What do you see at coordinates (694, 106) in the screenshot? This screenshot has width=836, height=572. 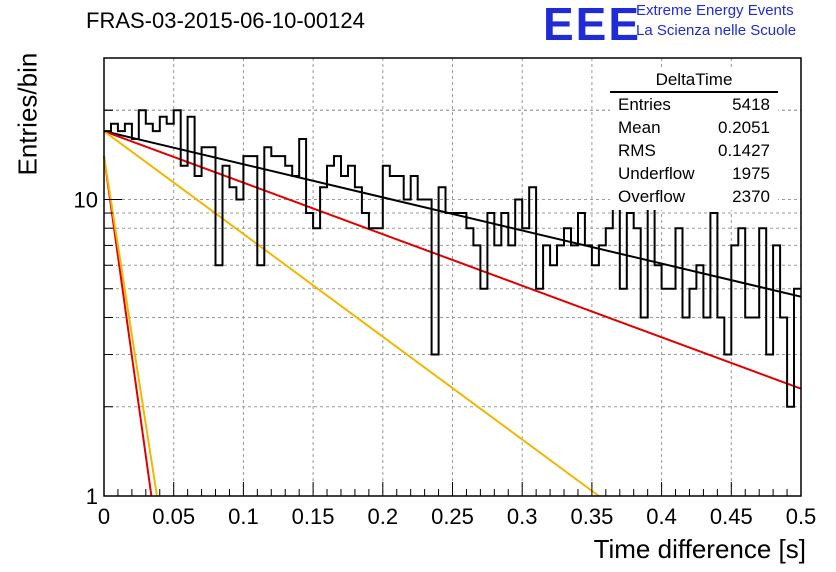 I see `stats-row: Entries 5418` at bounding box center [694, 106].